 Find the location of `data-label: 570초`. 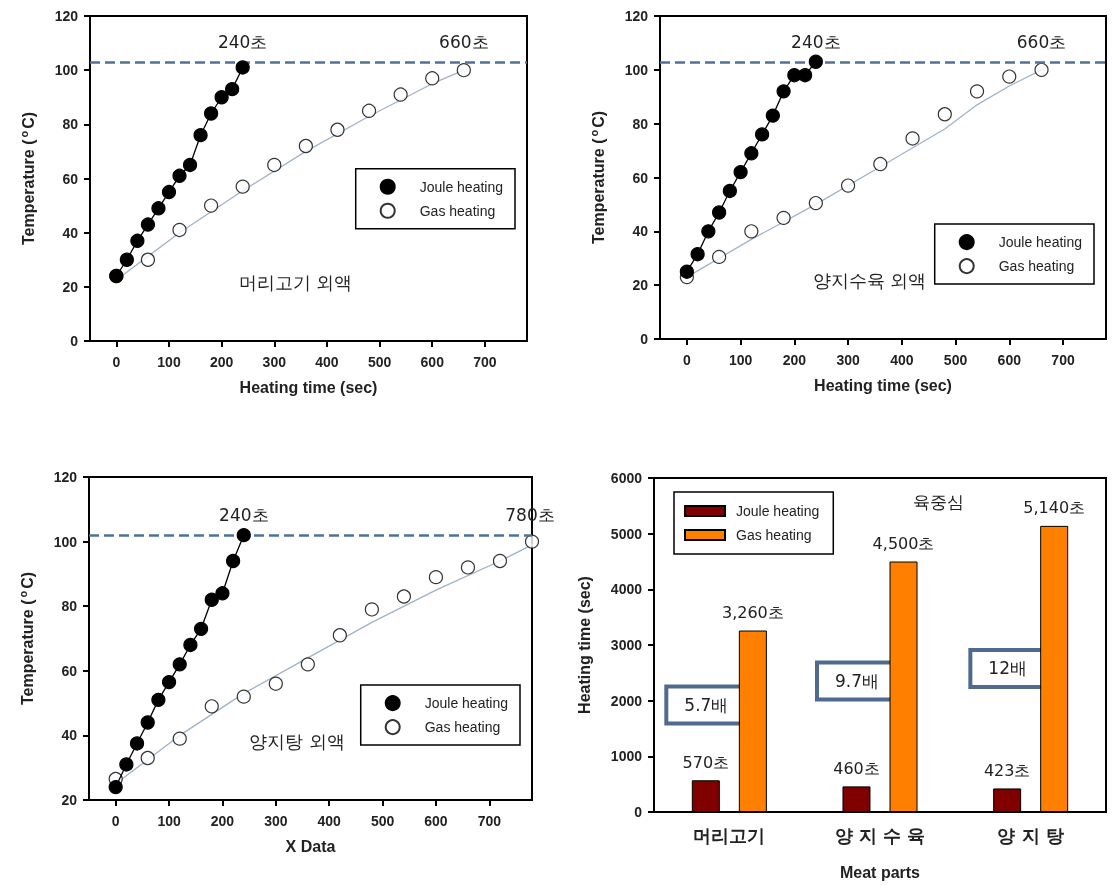

data-label: 570초 is located at coordinates (706, 762).